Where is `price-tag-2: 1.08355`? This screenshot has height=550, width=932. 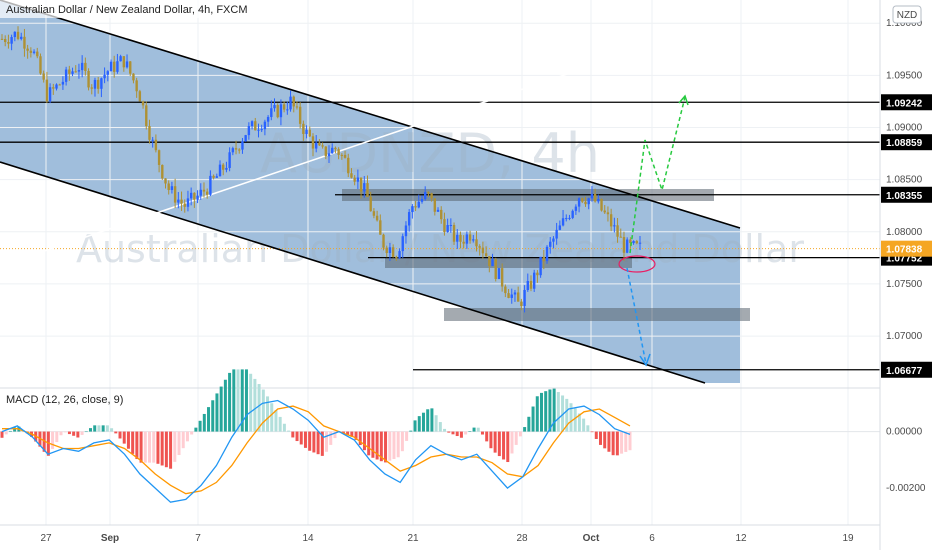
price-tag-2: 1.08355 is located at coordinates (904, 196).